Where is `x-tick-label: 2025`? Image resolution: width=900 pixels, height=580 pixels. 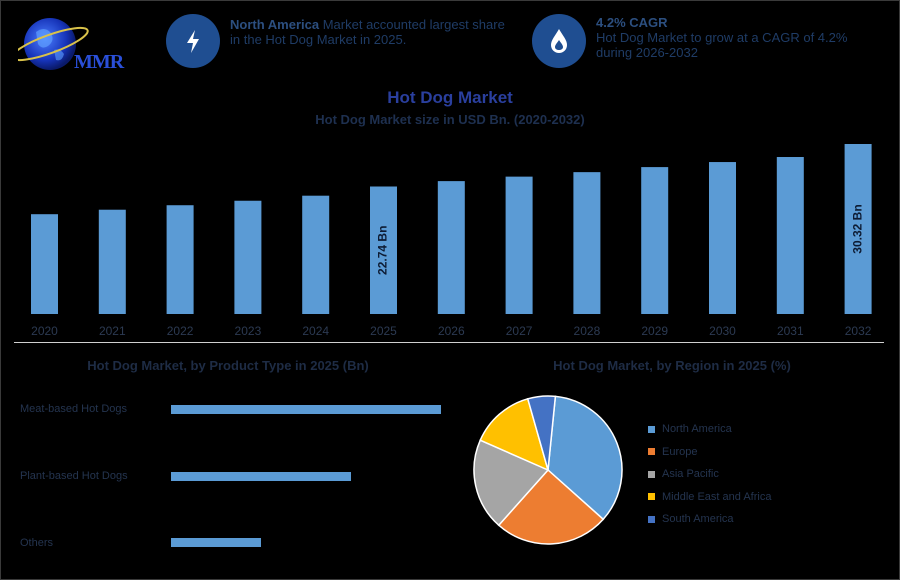 x-tick-label: 2025 is located at coordinates (383, 331).